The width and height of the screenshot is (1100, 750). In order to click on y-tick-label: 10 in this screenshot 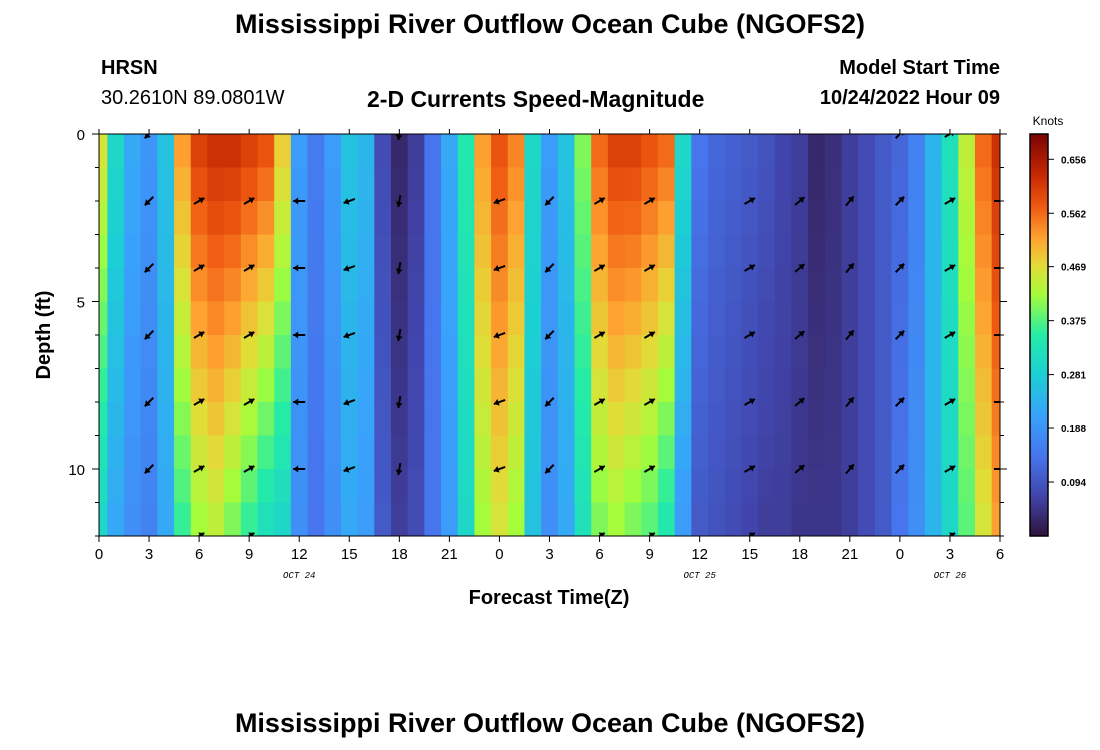, I will do `click(76, 470)`.